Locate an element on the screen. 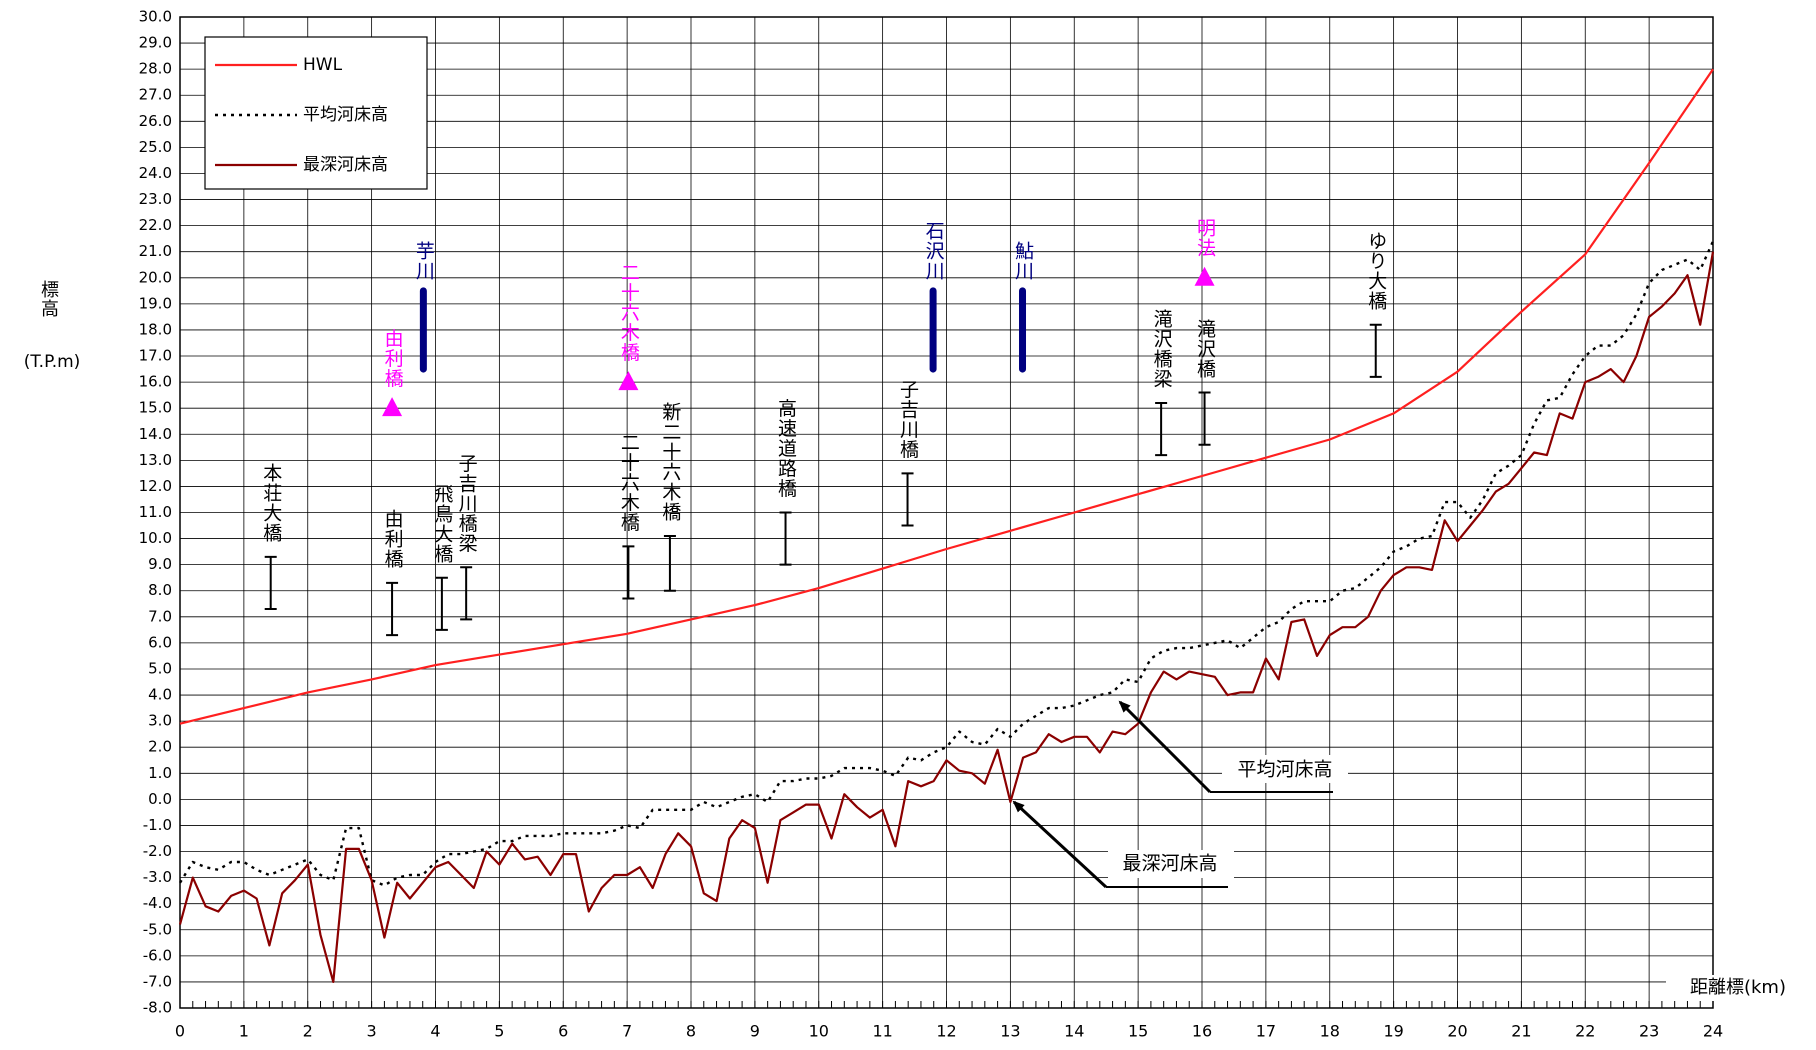 The height and width of the screenshot is (1050, 1816). tributary-label: 芋川 is located at coordinates (424, 261).